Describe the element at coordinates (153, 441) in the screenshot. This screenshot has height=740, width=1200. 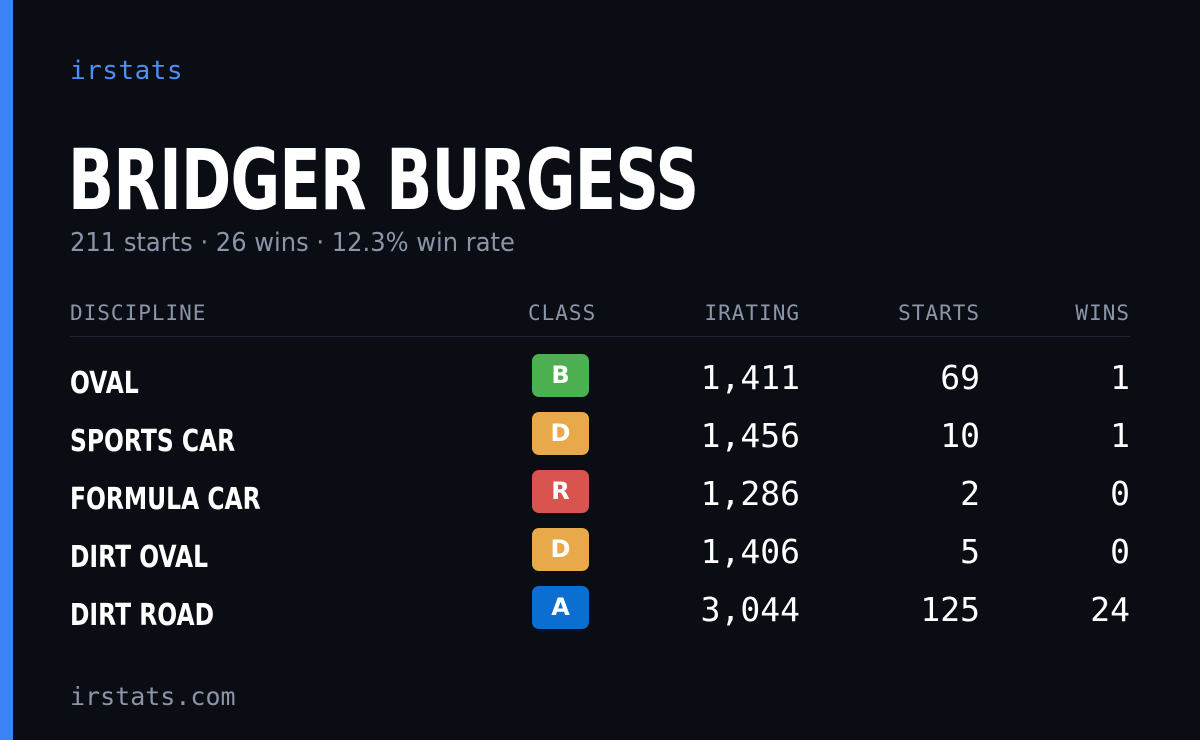
I see `row-discipline: SPORTS CAR` at that location.